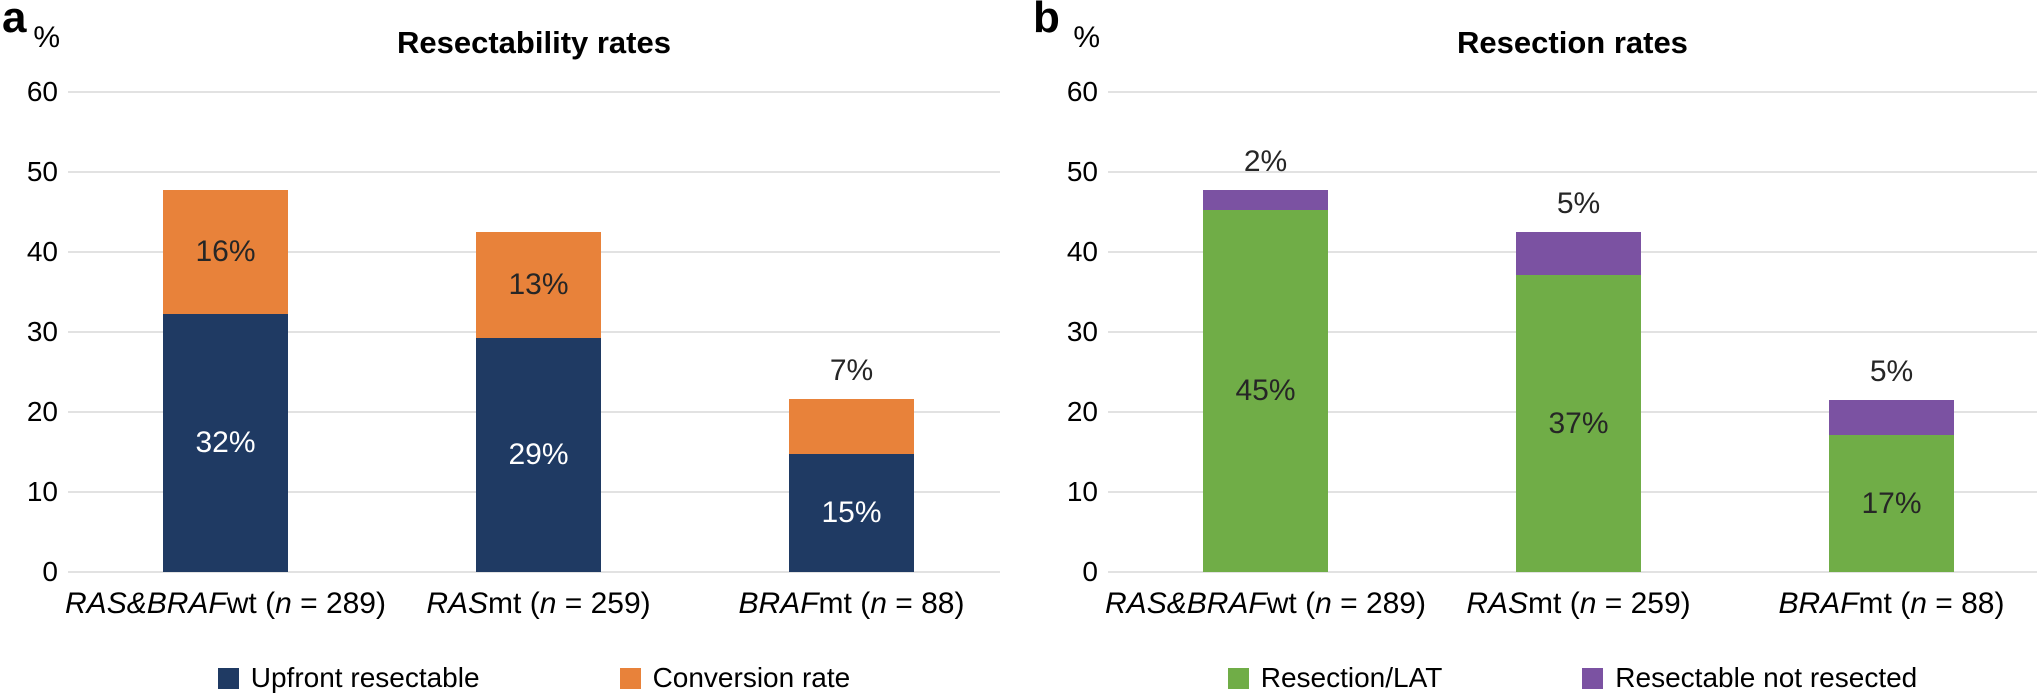  What do you see at coordinates (534, 677) in the screenshot?
I see `legend-a: Upfront resectable Conversion rate` at bounding box center [534, 677].